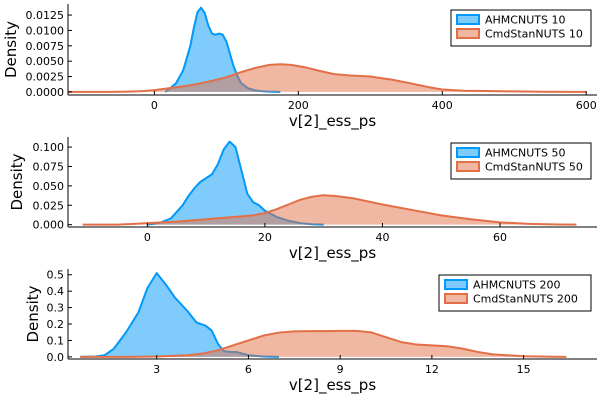 The image size is (600, 400). I want to click on legend-label-cmdstannuts-10: CmdStanNUTS 10, so click(534, 34).